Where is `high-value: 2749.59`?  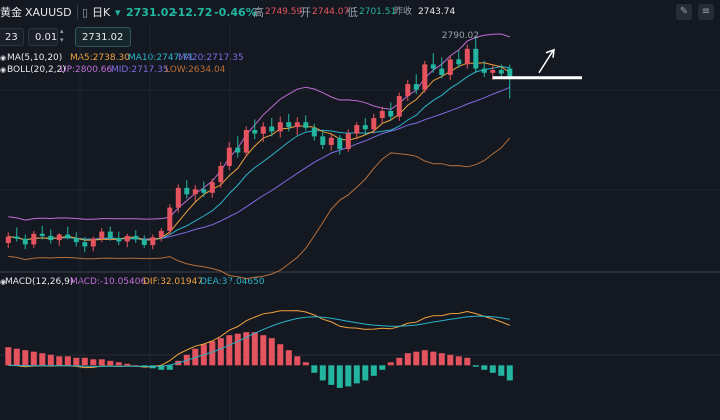
high-value: 2749.59 is located at coordinates (284, 12).